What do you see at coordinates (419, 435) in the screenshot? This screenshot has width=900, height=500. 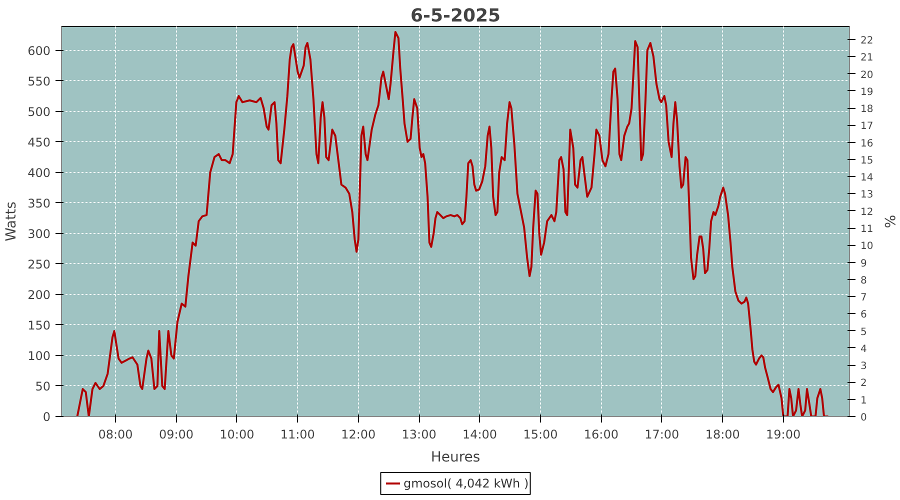 I see `x-tick-label: 13:00` at bounding box center [419, 435].